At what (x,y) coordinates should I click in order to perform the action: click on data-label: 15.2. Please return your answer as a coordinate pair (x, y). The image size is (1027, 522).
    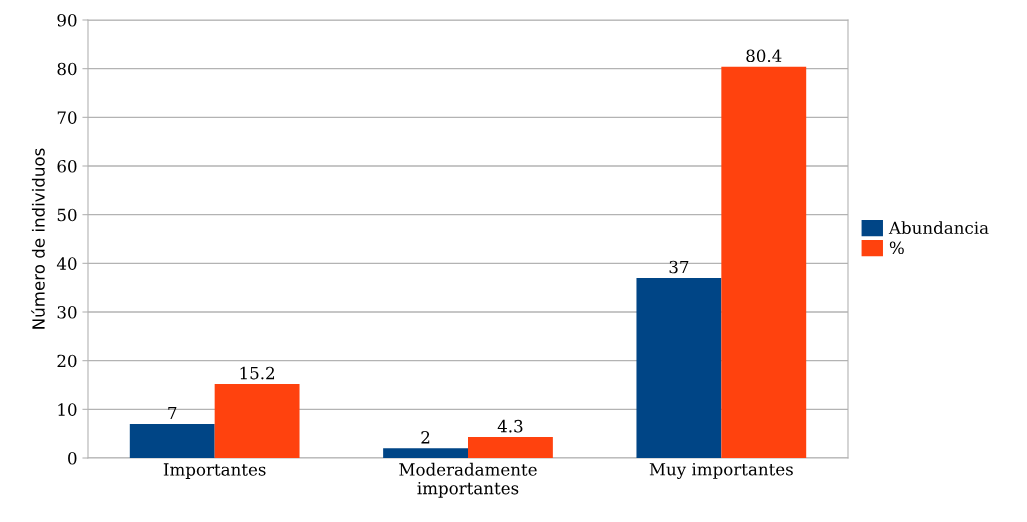
    Looking at the image, I should click on (257, 373).